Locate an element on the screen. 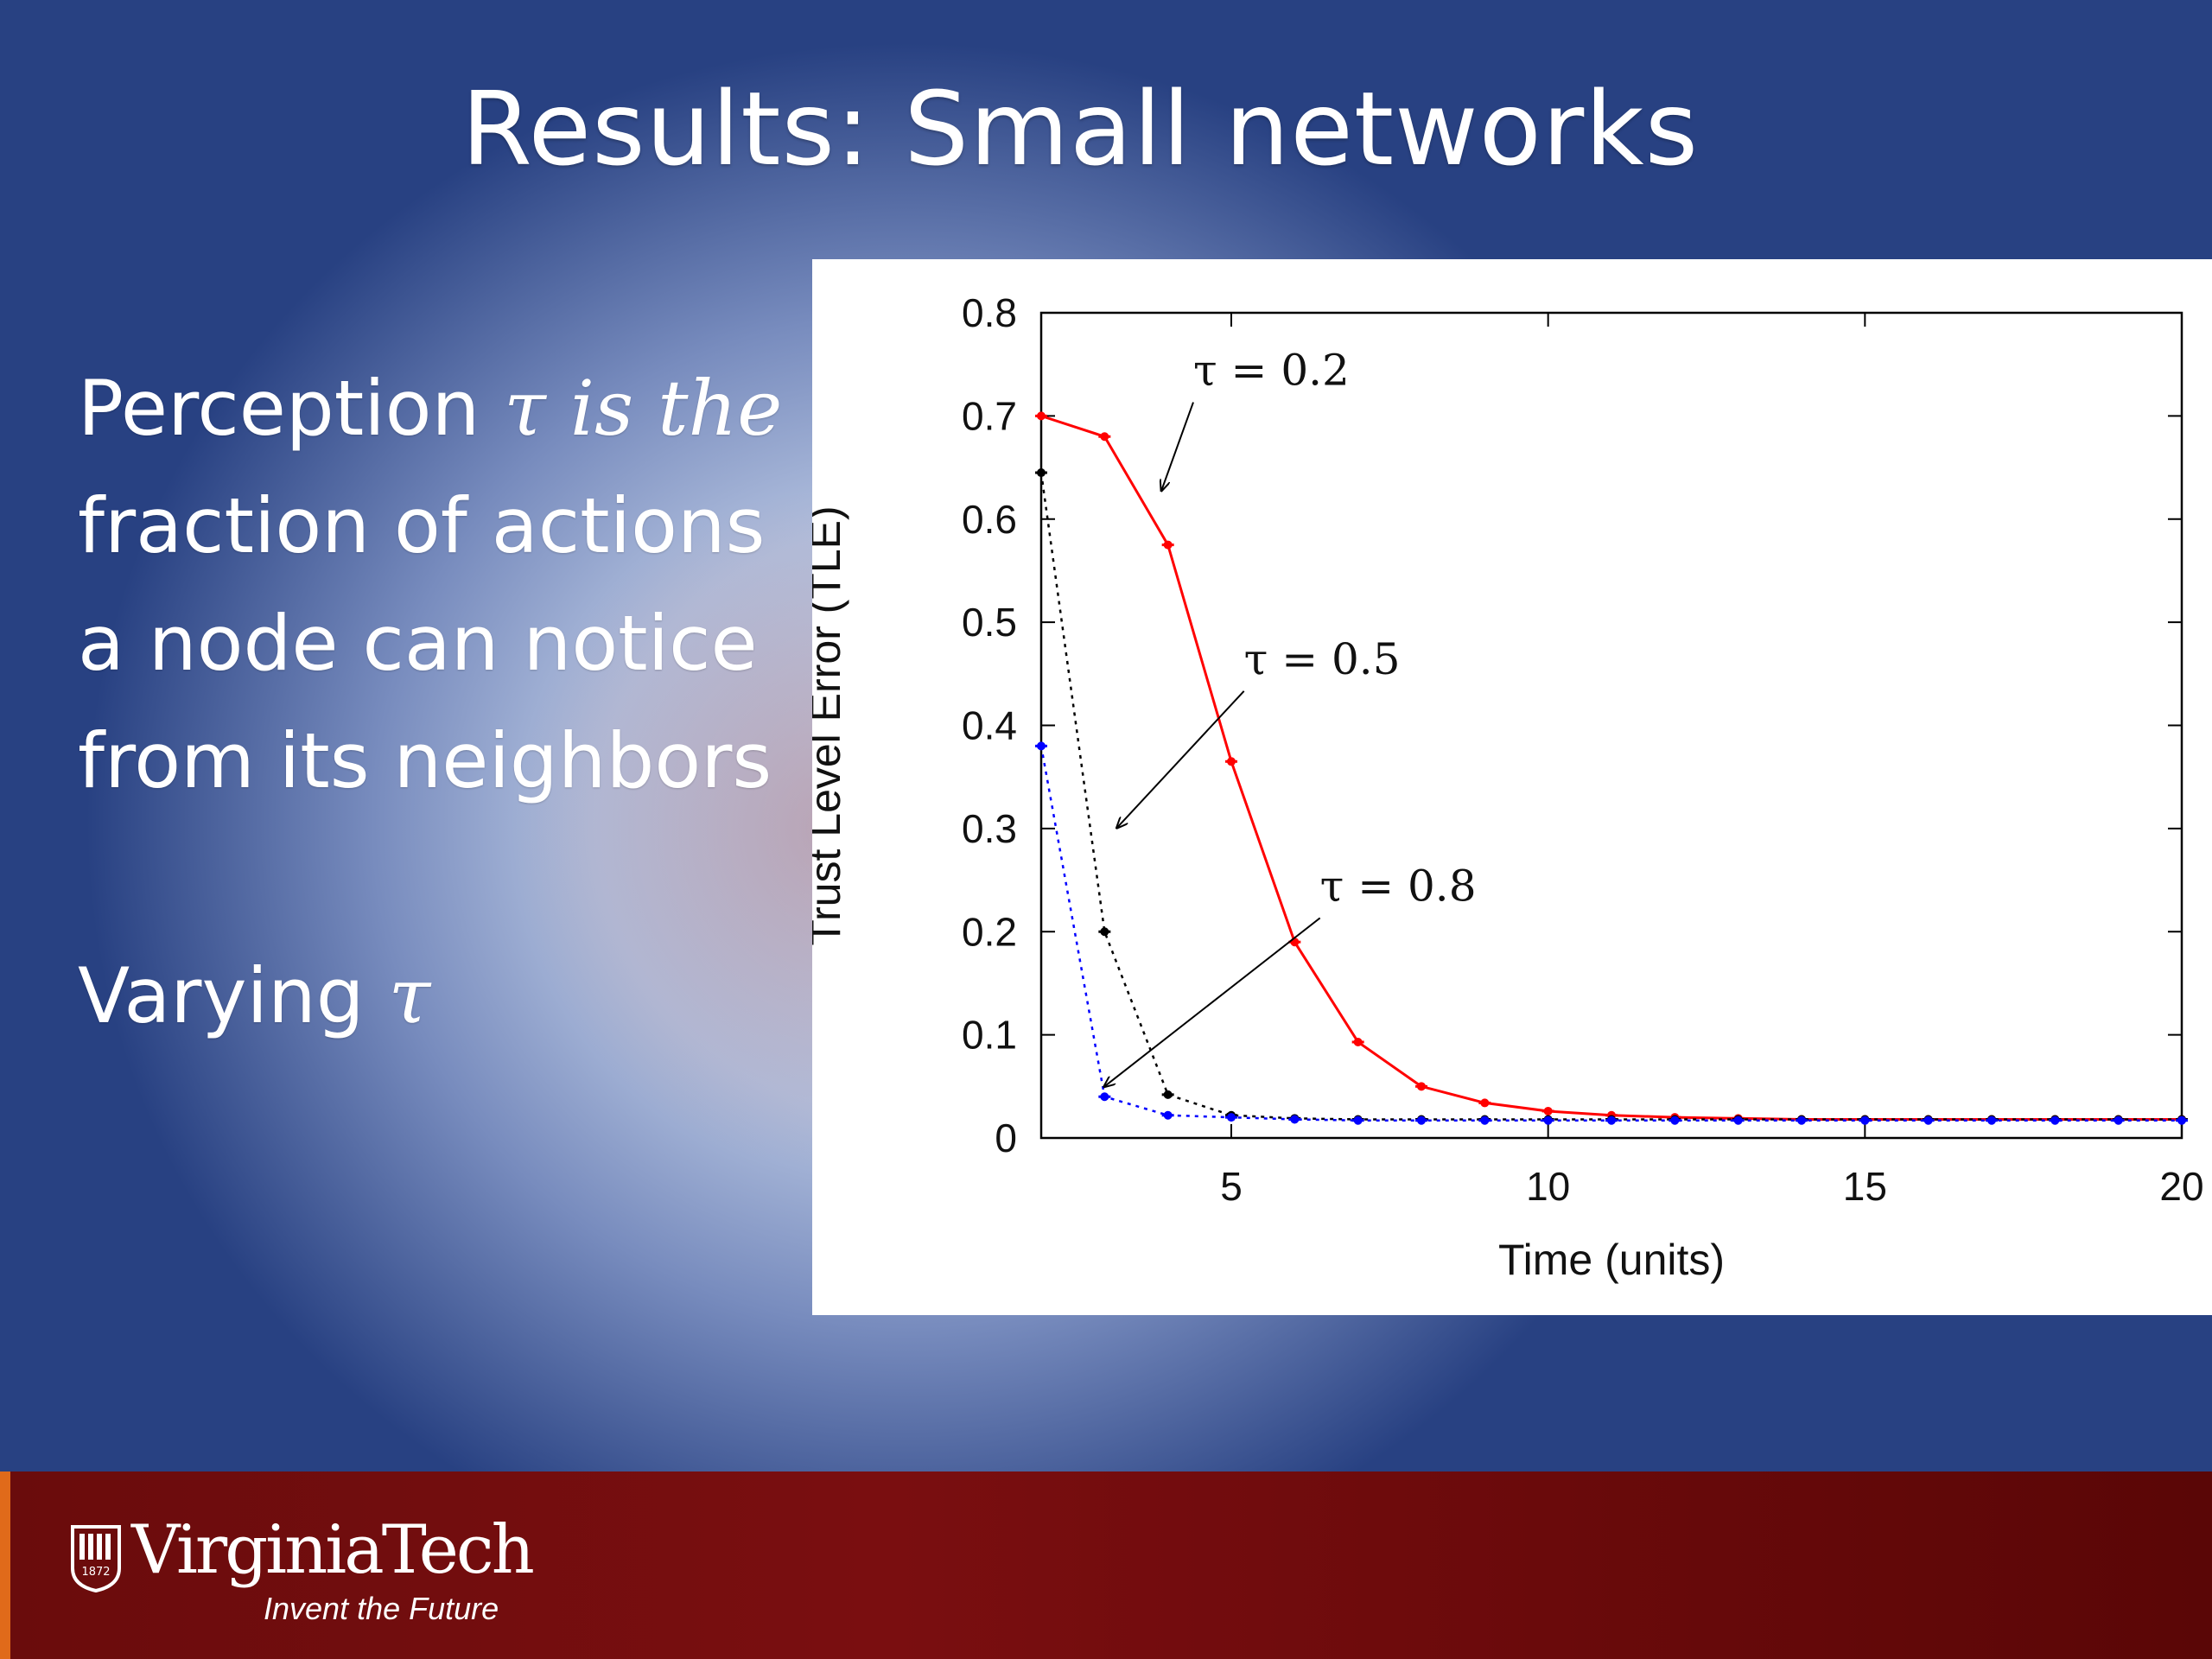 Image resolution: width=2212 pixels, height=1659 pixels. x-tick-label: 15 is located at coordinates (1865, 1186).